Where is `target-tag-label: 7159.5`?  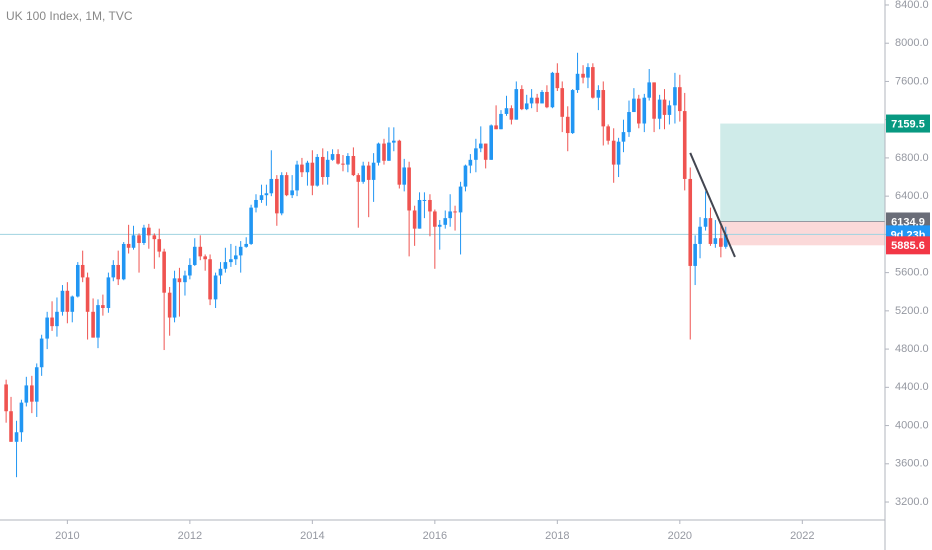
target-tag-label: 7159.5 is located at coordinates (908, 124).